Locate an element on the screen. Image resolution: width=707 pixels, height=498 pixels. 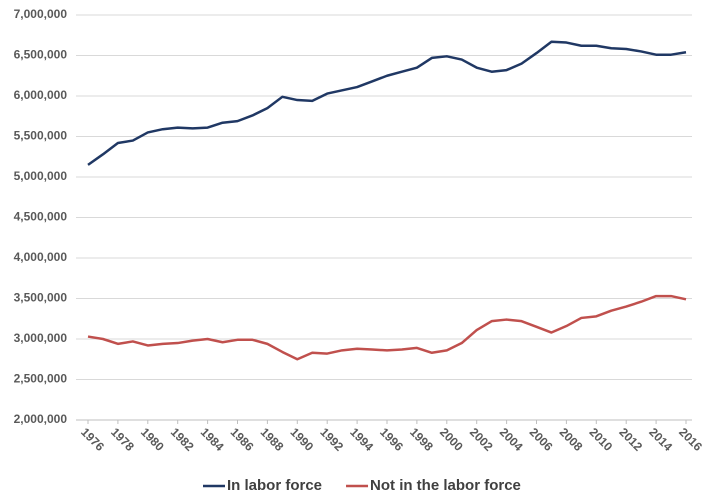
y-tick-label: 5,500,000 is located at coordinates (41, 136).